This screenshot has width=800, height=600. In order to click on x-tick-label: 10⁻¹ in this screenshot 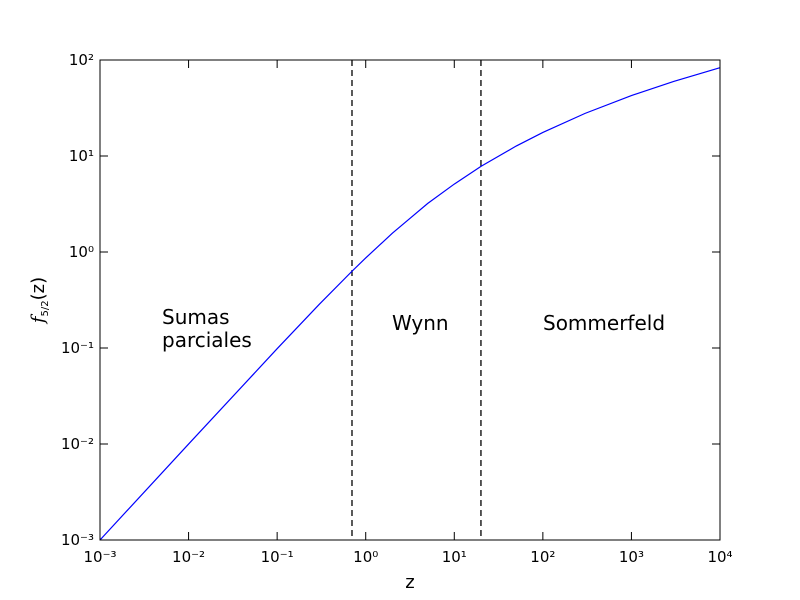, I will do `click(277, 557)`.